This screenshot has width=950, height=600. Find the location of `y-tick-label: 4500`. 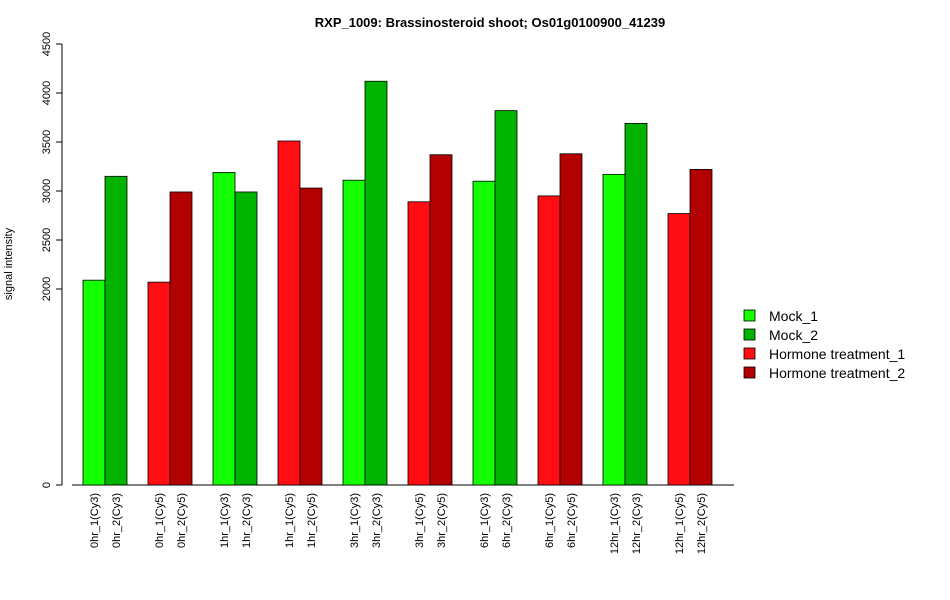

y-tick-label: 4500 is located at coordinates (47, 44).